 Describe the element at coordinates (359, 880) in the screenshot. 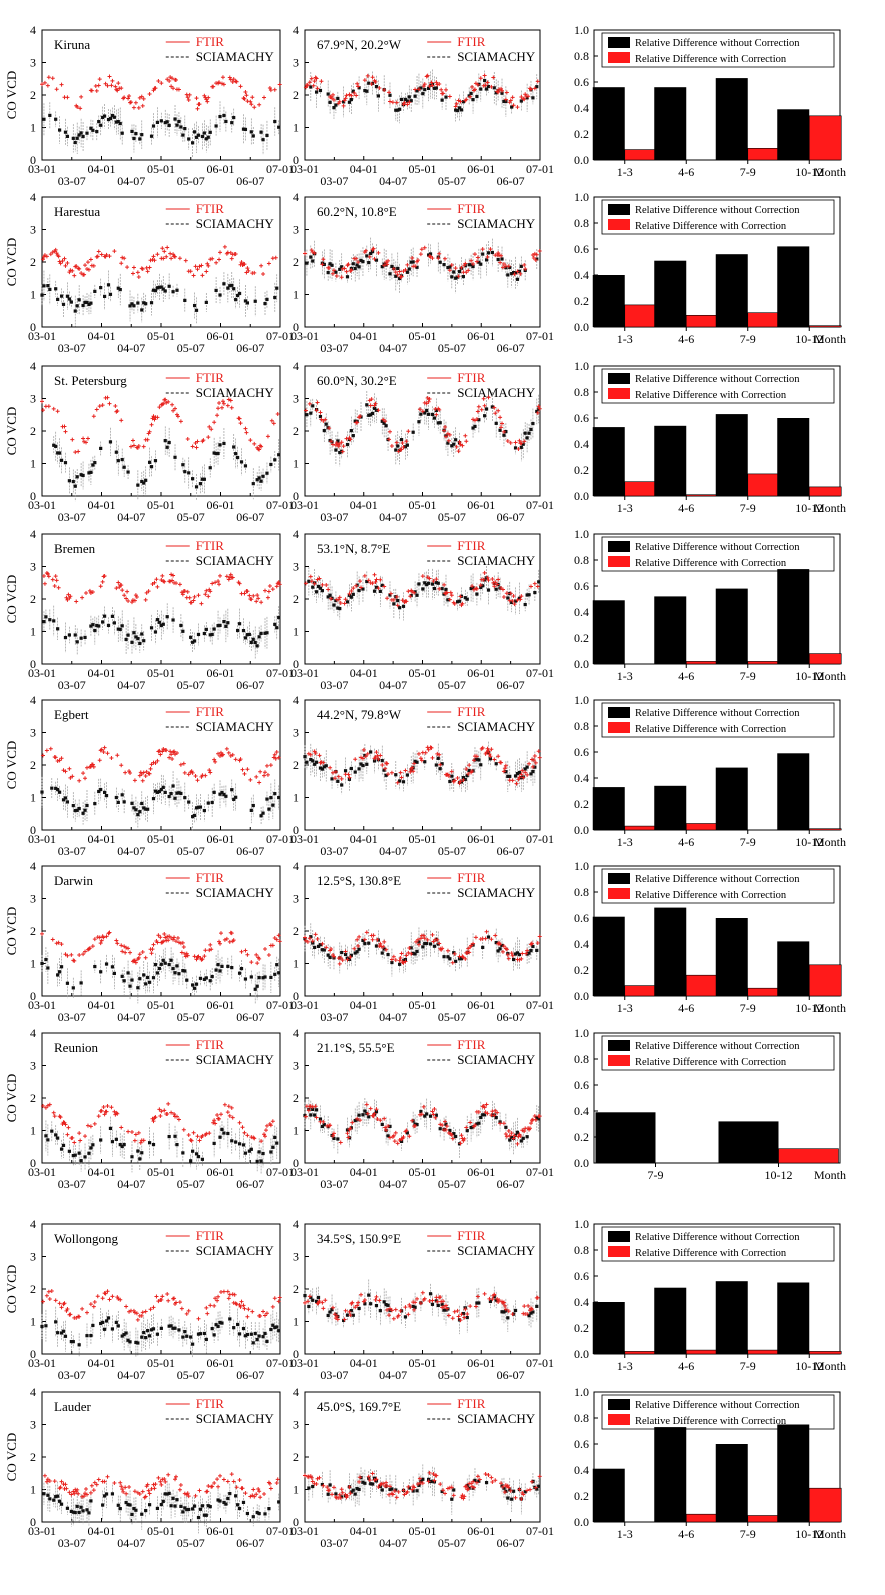

I see `coords-label: 12.5°S, 130.8°E` at that location.